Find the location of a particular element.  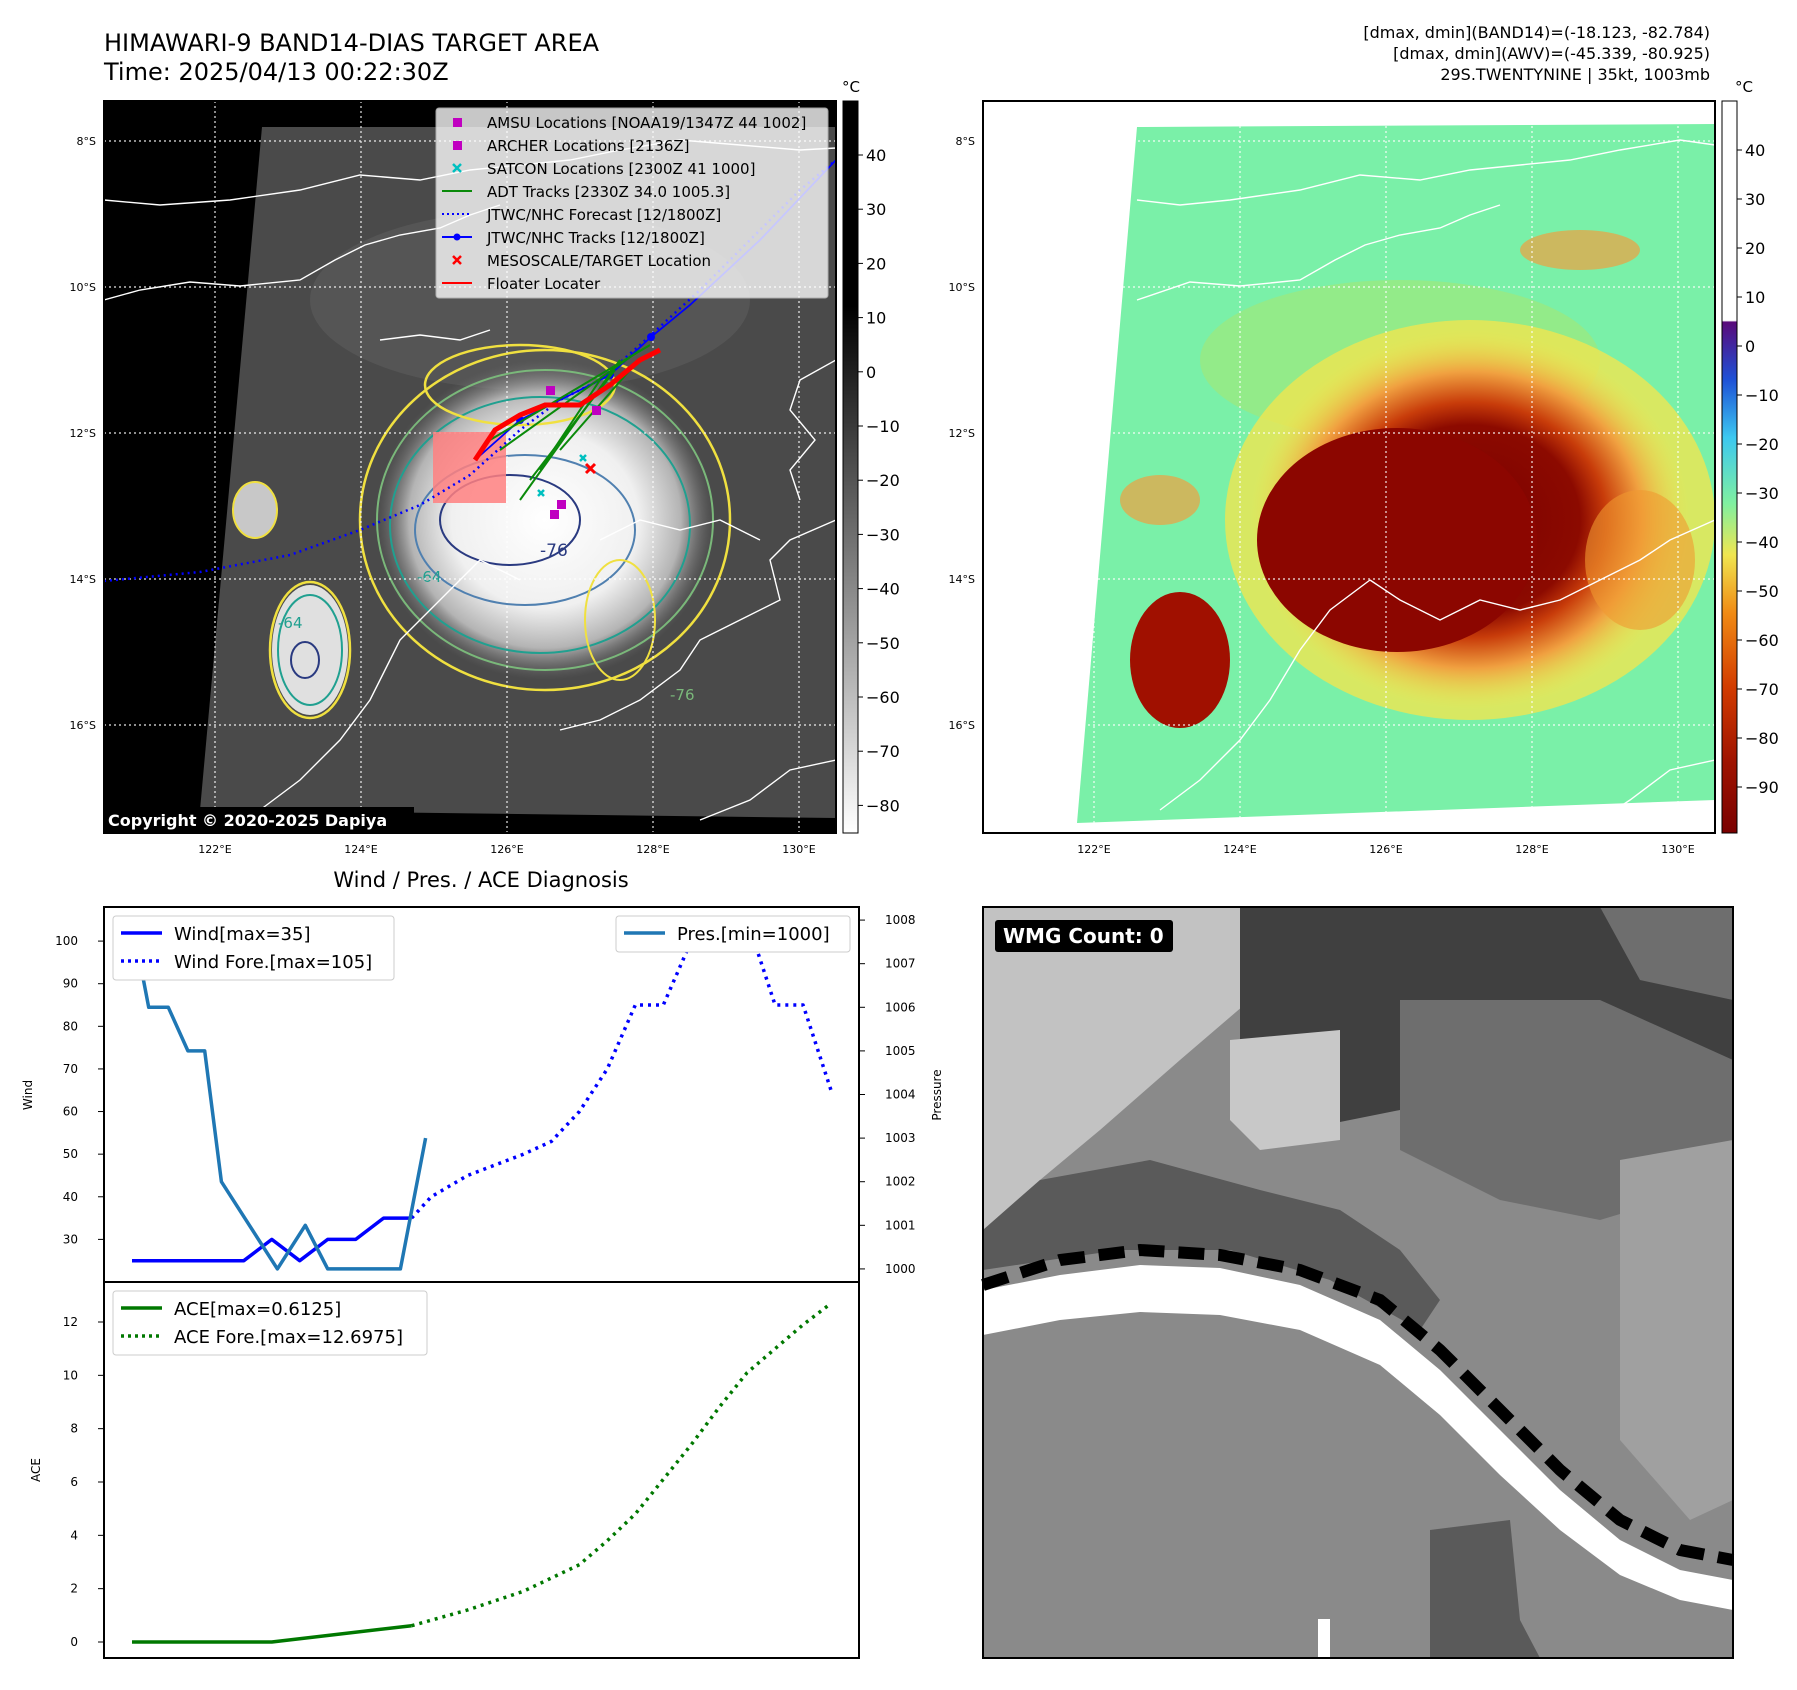

color-colorbar-unit: °C is located at coordinates (1744, 87).